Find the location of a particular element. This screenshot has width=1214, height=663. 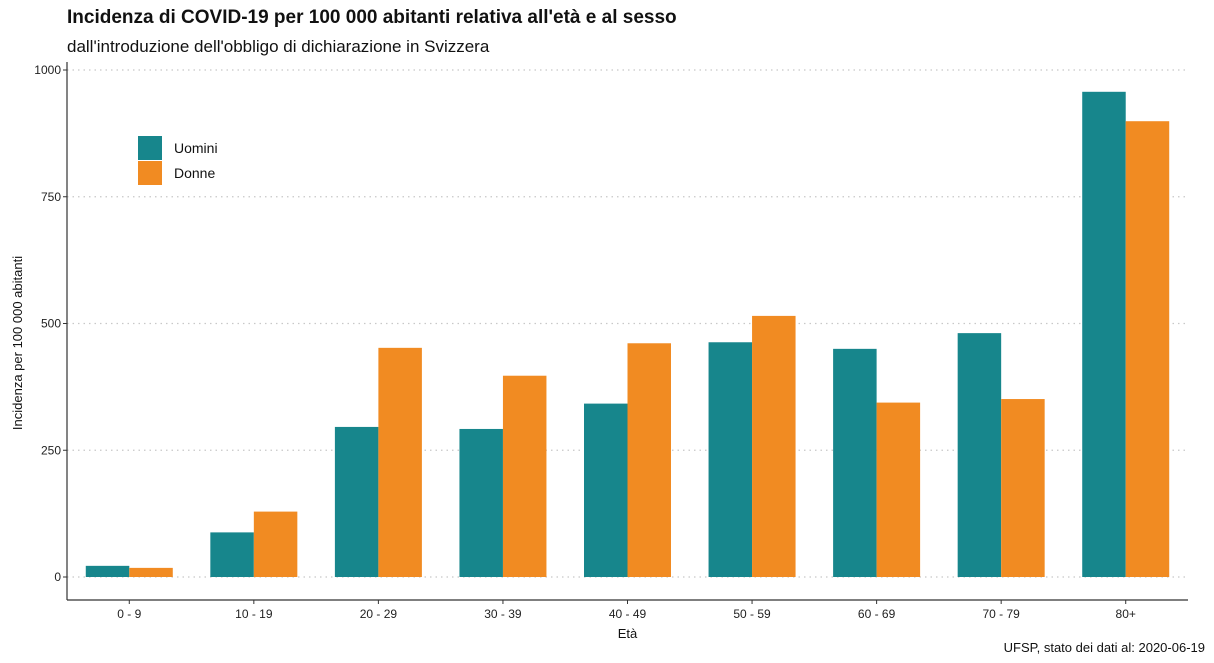

x-tick-label: 80+ is located at coordinates (1126, 614).